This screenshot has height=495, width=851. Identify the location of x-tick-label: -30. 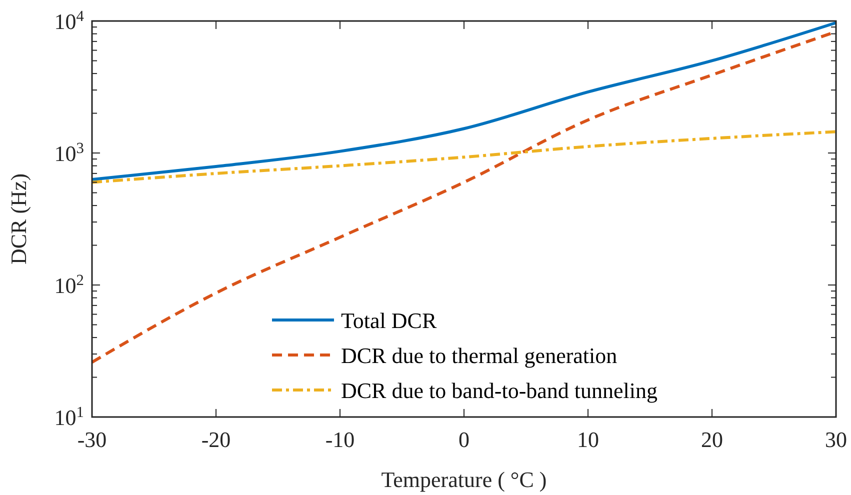
(92, 439).